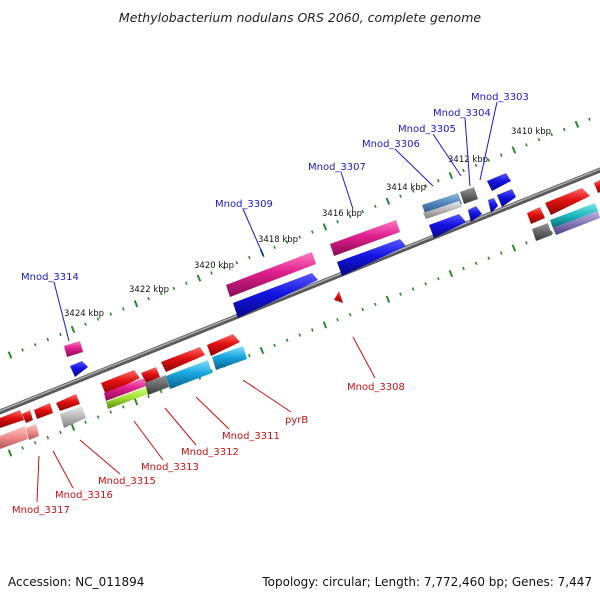  I want to click on gene-mnod-3305-blue, so click(475, 214).